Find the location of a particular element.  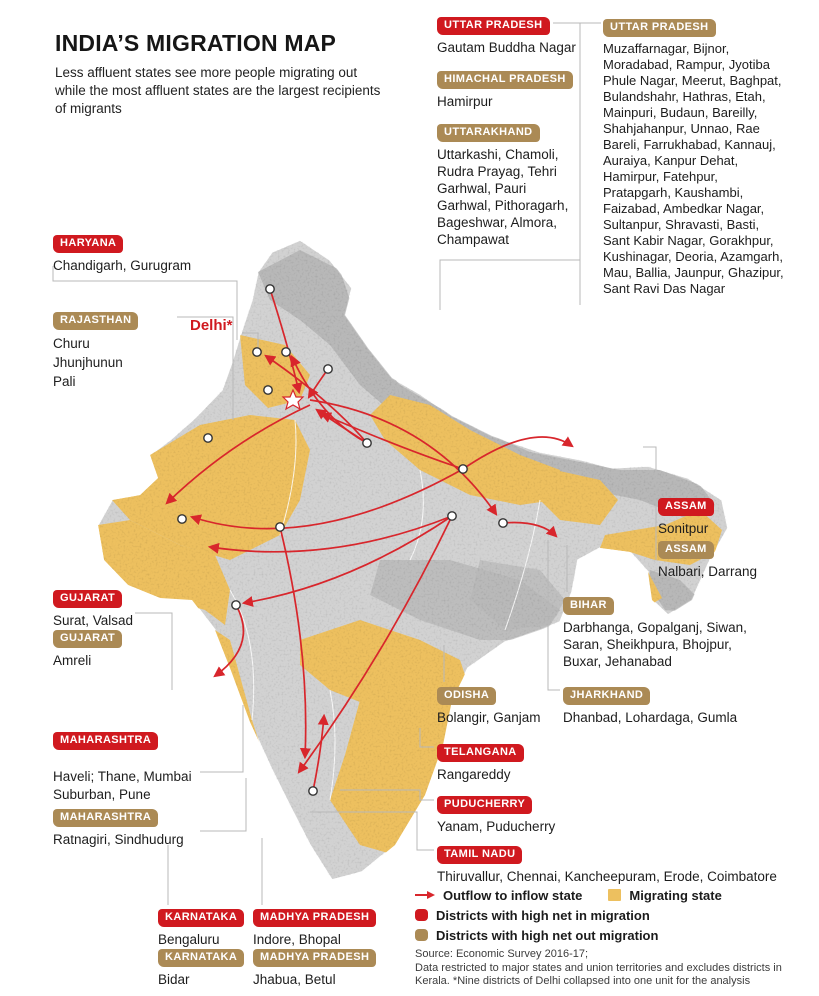

label-rajasthan: RAJASTHAN Churu Jhunjhunun Pali is located at coordinates (118, 351).